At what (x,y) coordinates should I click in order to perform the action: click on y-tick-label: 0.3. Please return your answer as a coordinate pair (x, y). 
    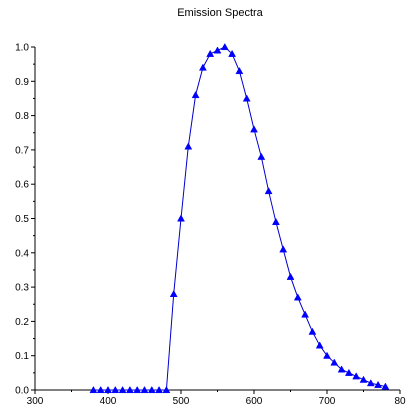
    Looking at the image, I should click on (22, 288).